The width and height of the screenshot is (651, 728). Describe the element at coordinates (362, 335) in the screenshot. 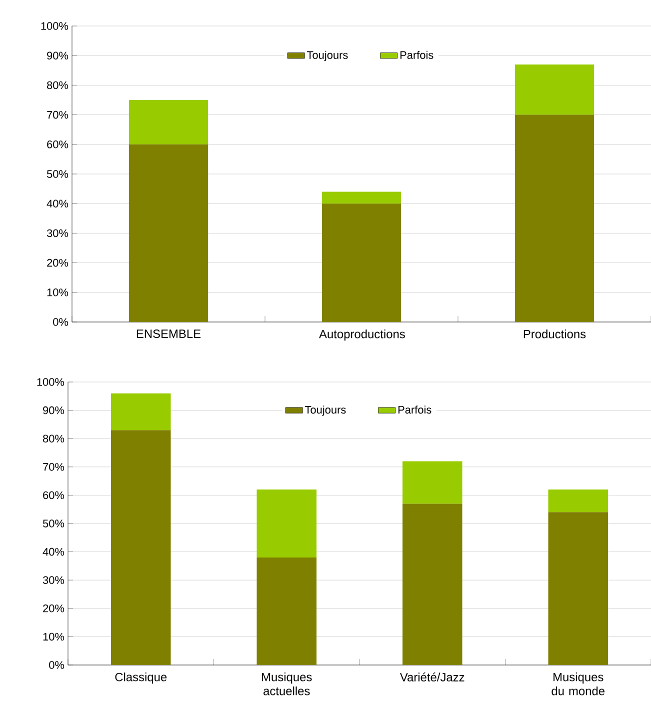

I see `x-tick-label: Autoproductions` at that location.